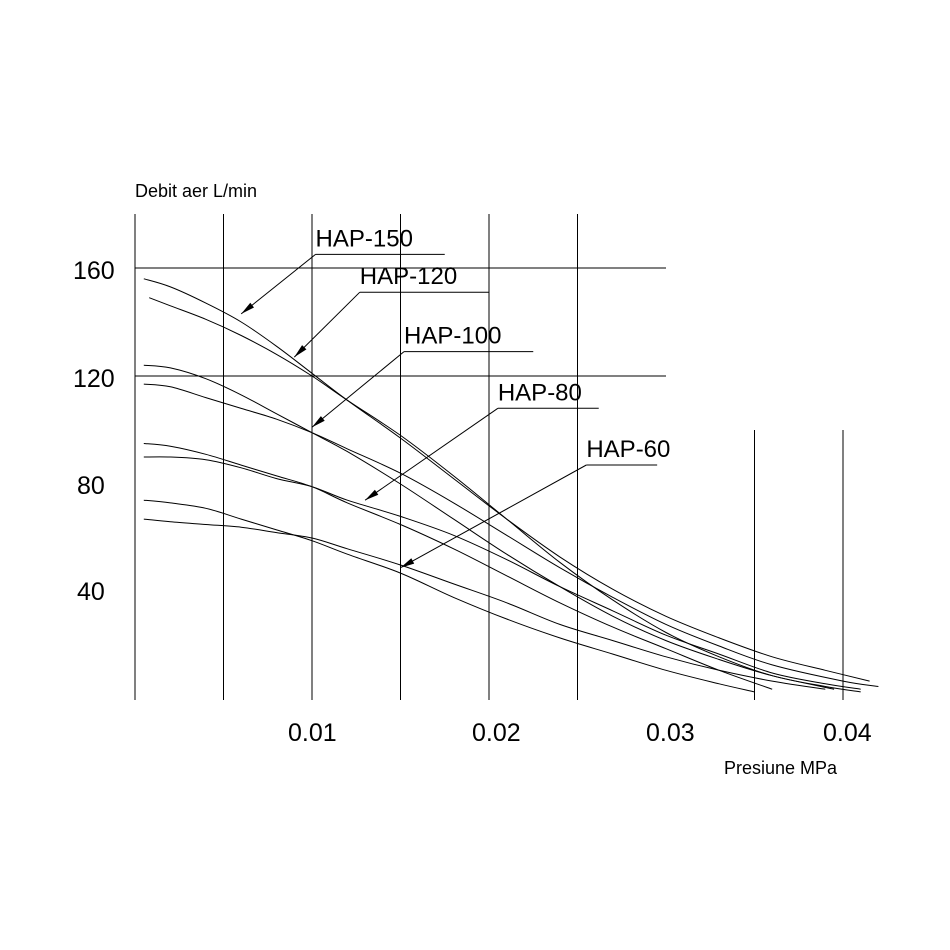  Describe the element at coordinates (196, 191) in the screenshot. I see `y-axis-title: Debit aer L/min` at that location.